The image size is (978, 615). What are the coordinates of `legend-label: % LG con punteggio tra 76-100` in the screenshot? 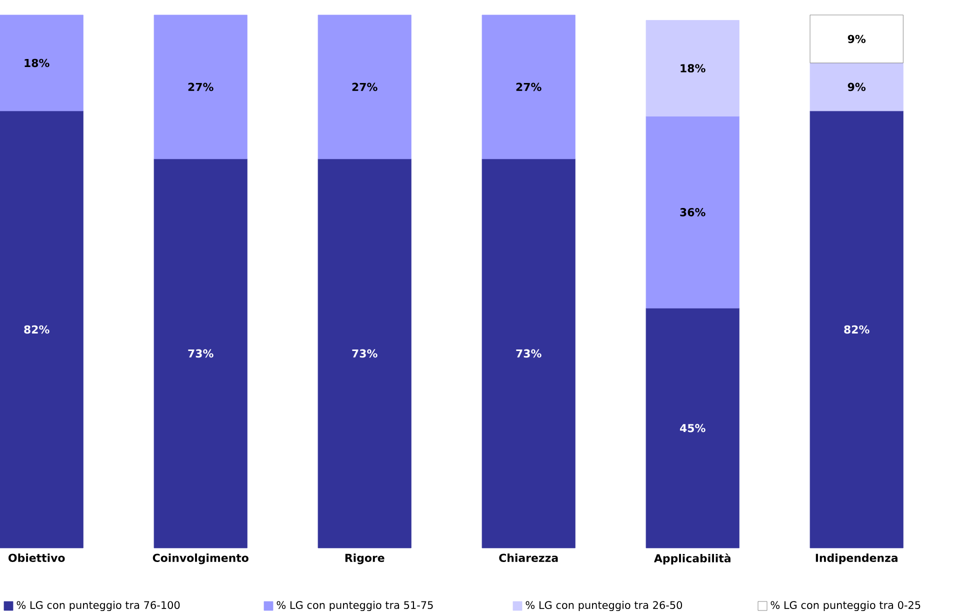 It's located at (98, 606).